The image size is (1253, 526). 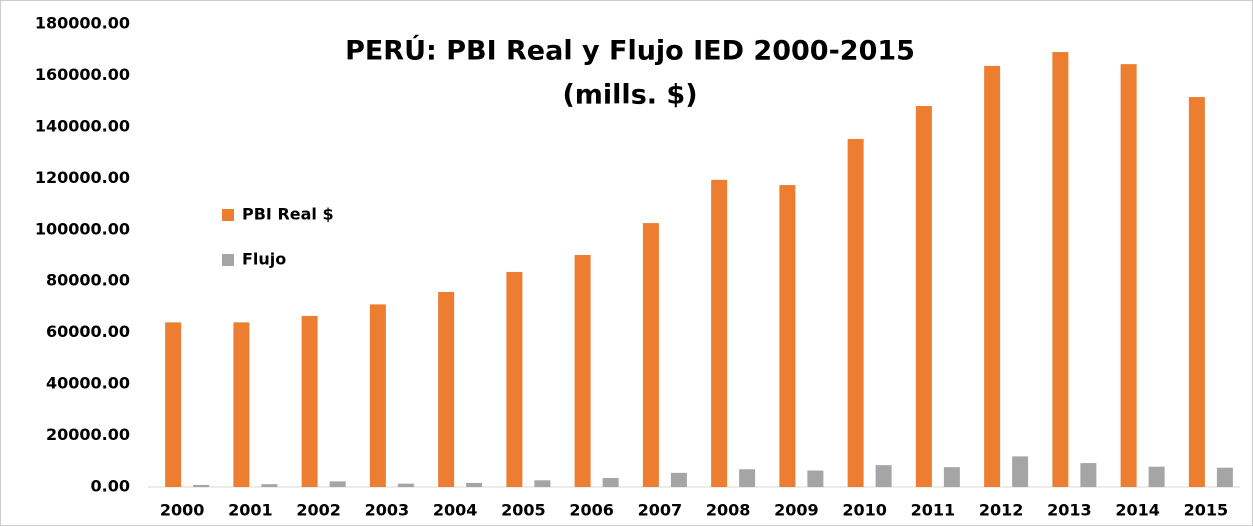 I want to click on x-tick-label: 2004, so click(x=455, y=510).